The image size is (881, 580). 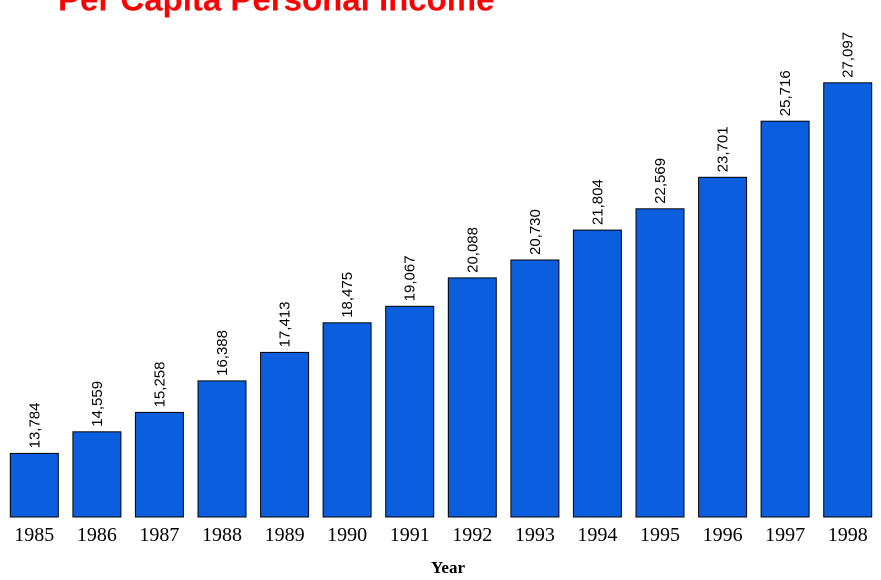 I want to click on value-label-1987: 15,258, so click(x=159, y=385).